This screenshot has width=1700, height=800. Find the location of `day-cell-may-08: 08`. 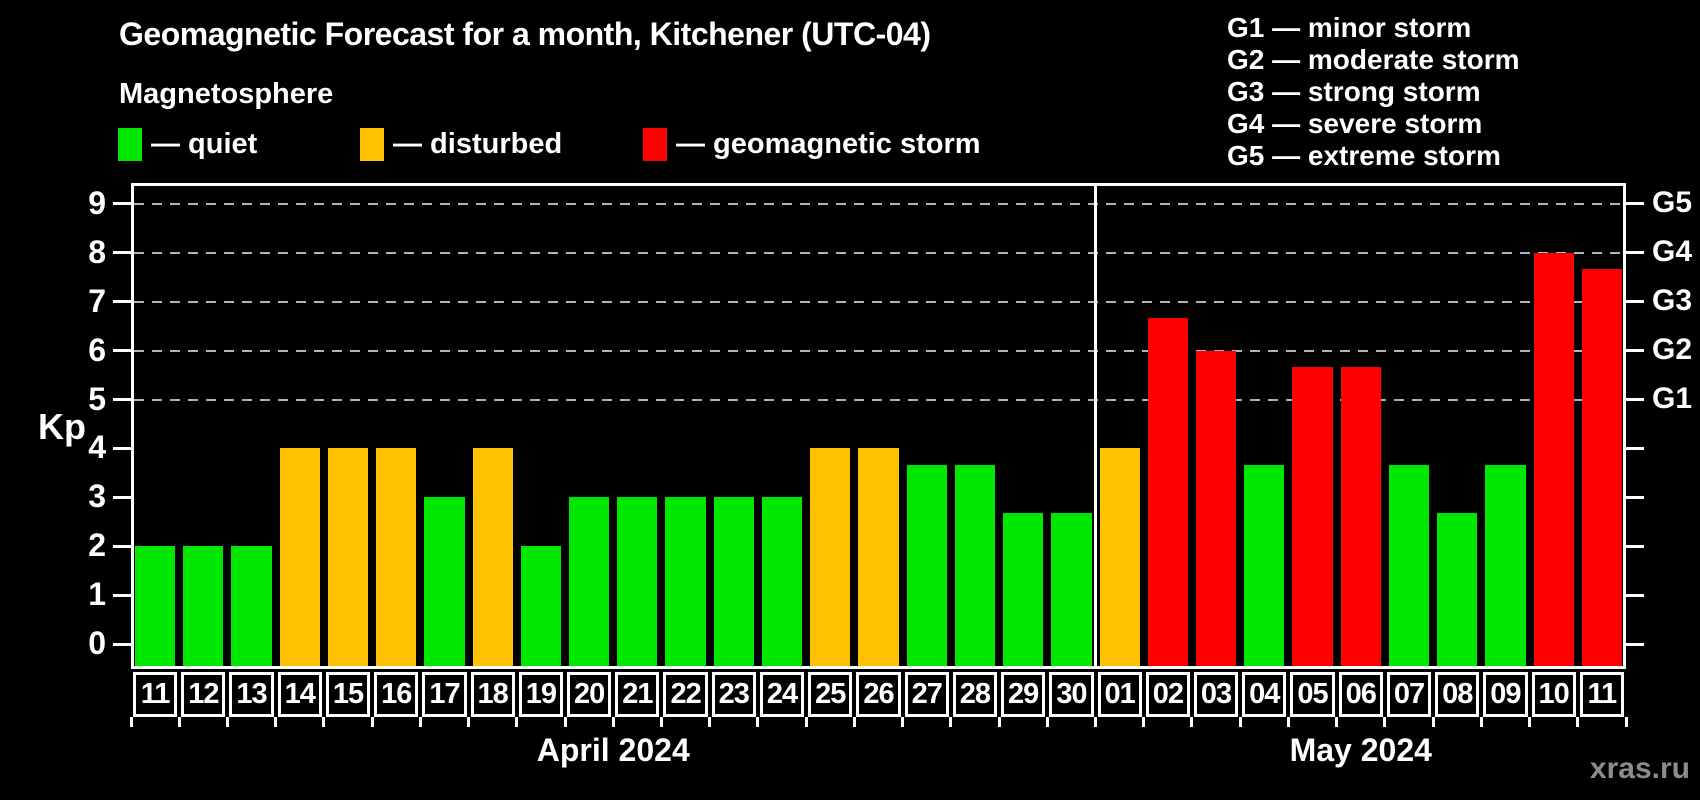

day-cell-may-08: 08 is located at coordinates (1457, 694).